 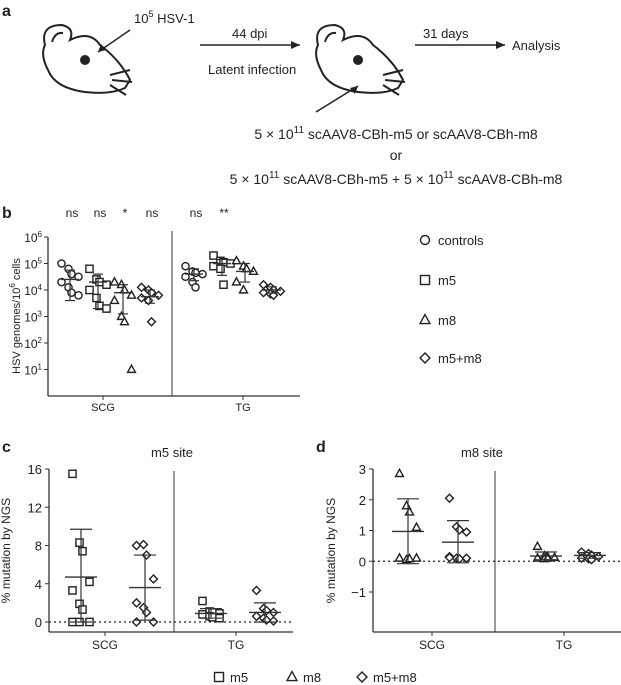 I want to click on step2-duration: 31 days, so click(x=446, y=33).